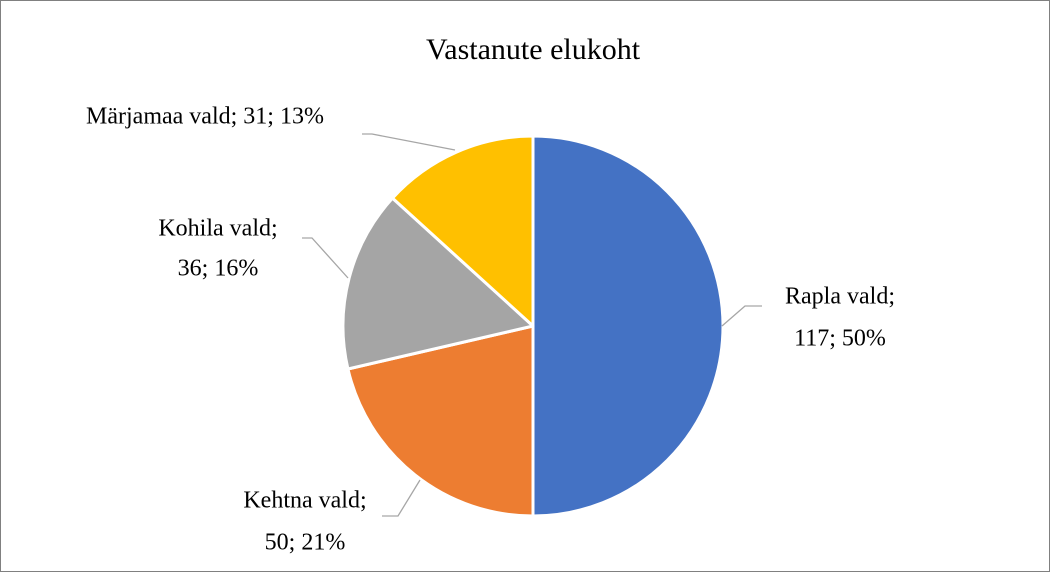 This screenshot has height=572, width=1051. What do you see at coordinates (305, 543) in the screenshot?
I see `data-label: 50; 21%` at bounding box center [305, 543].